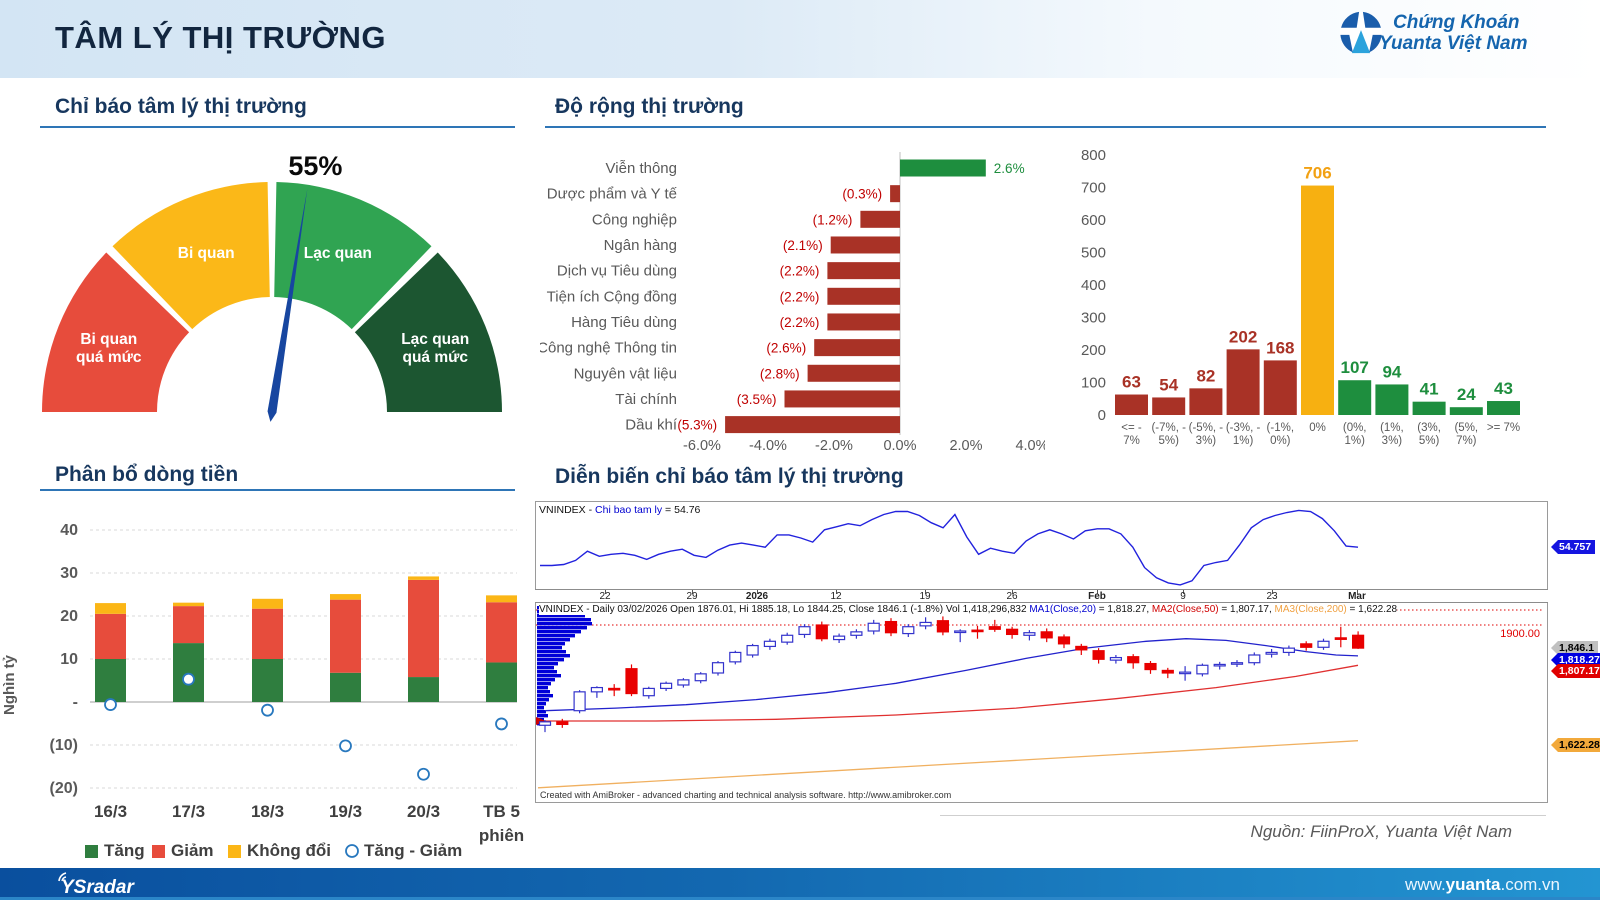 The height and width of the screenshot is (900, 1600). What do you see at coordinates (1206, 428) in the screenshot?
I see `svg-text: (-5%, -` at bounding box center [1206, 428].